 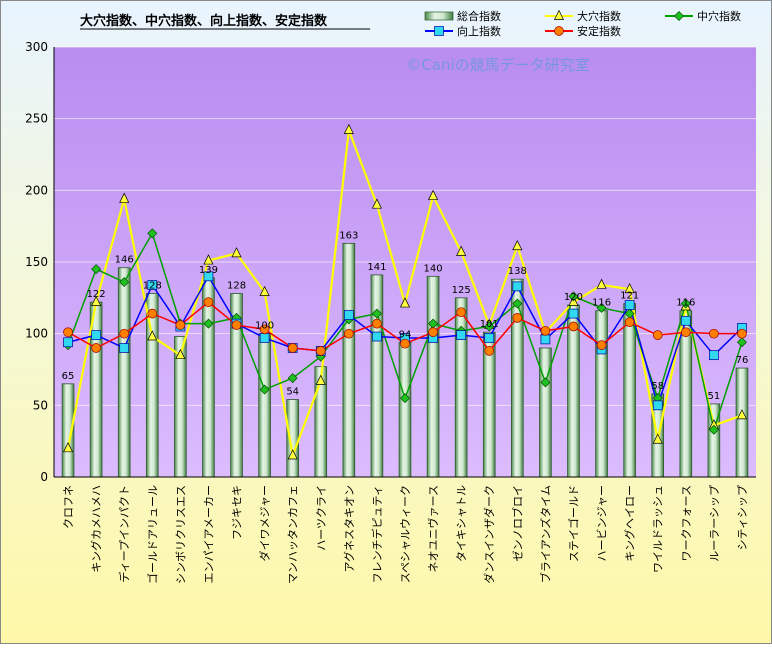 I want to click on x-tick-label: ハービンジャー, so click(x=602, y=523).